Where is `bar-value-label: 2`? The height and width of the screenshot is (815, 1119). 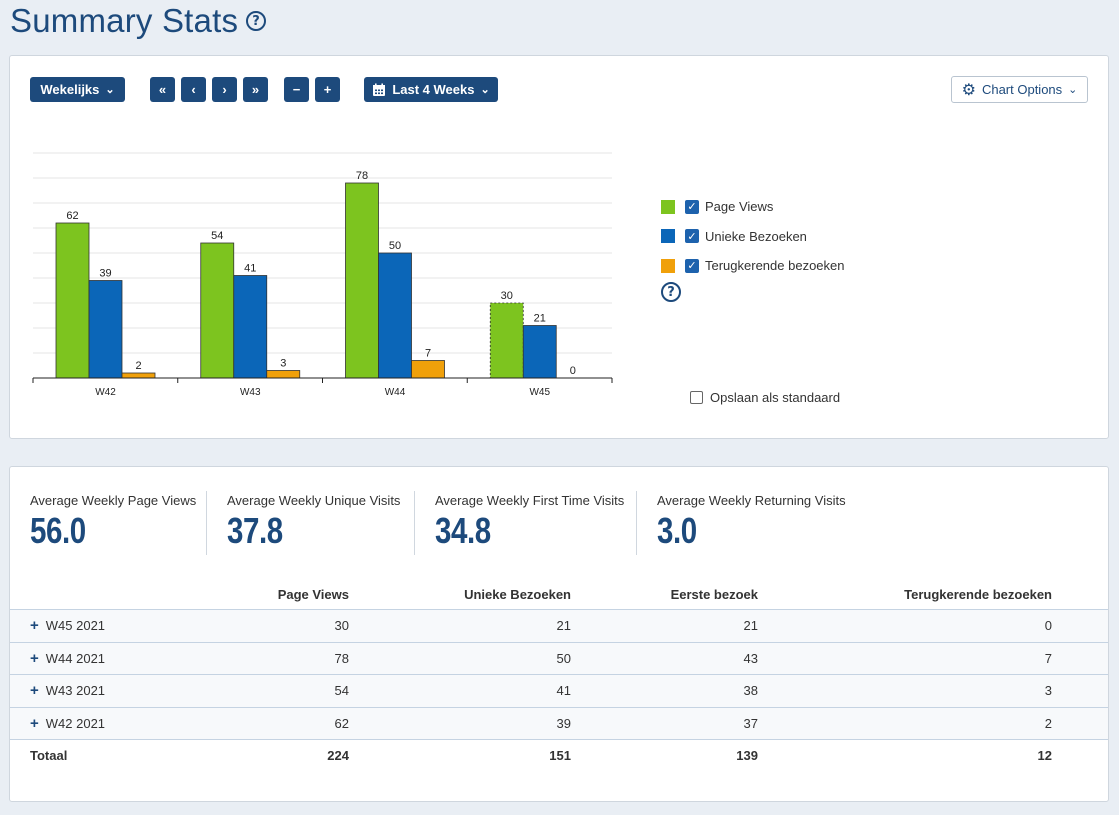
bar-value-label: 2 is located at coordinates (138, 366).